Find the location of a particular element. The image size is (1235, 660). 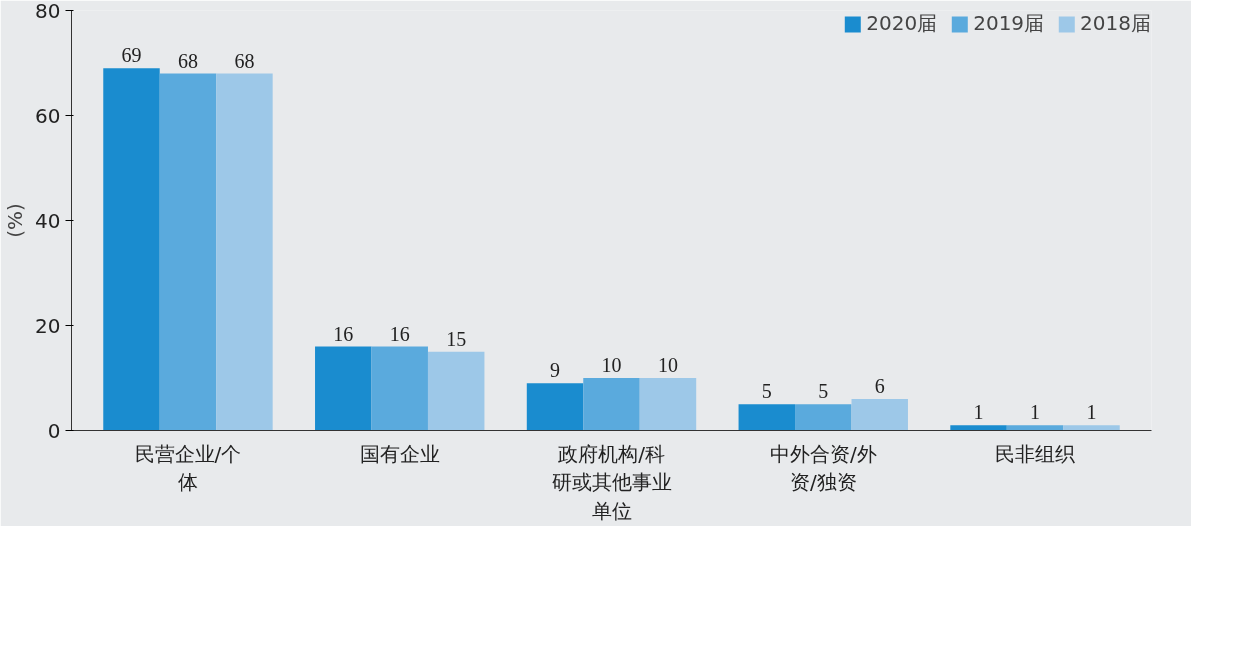

y-tick-label: 40 is located at coordinates (48, 220).